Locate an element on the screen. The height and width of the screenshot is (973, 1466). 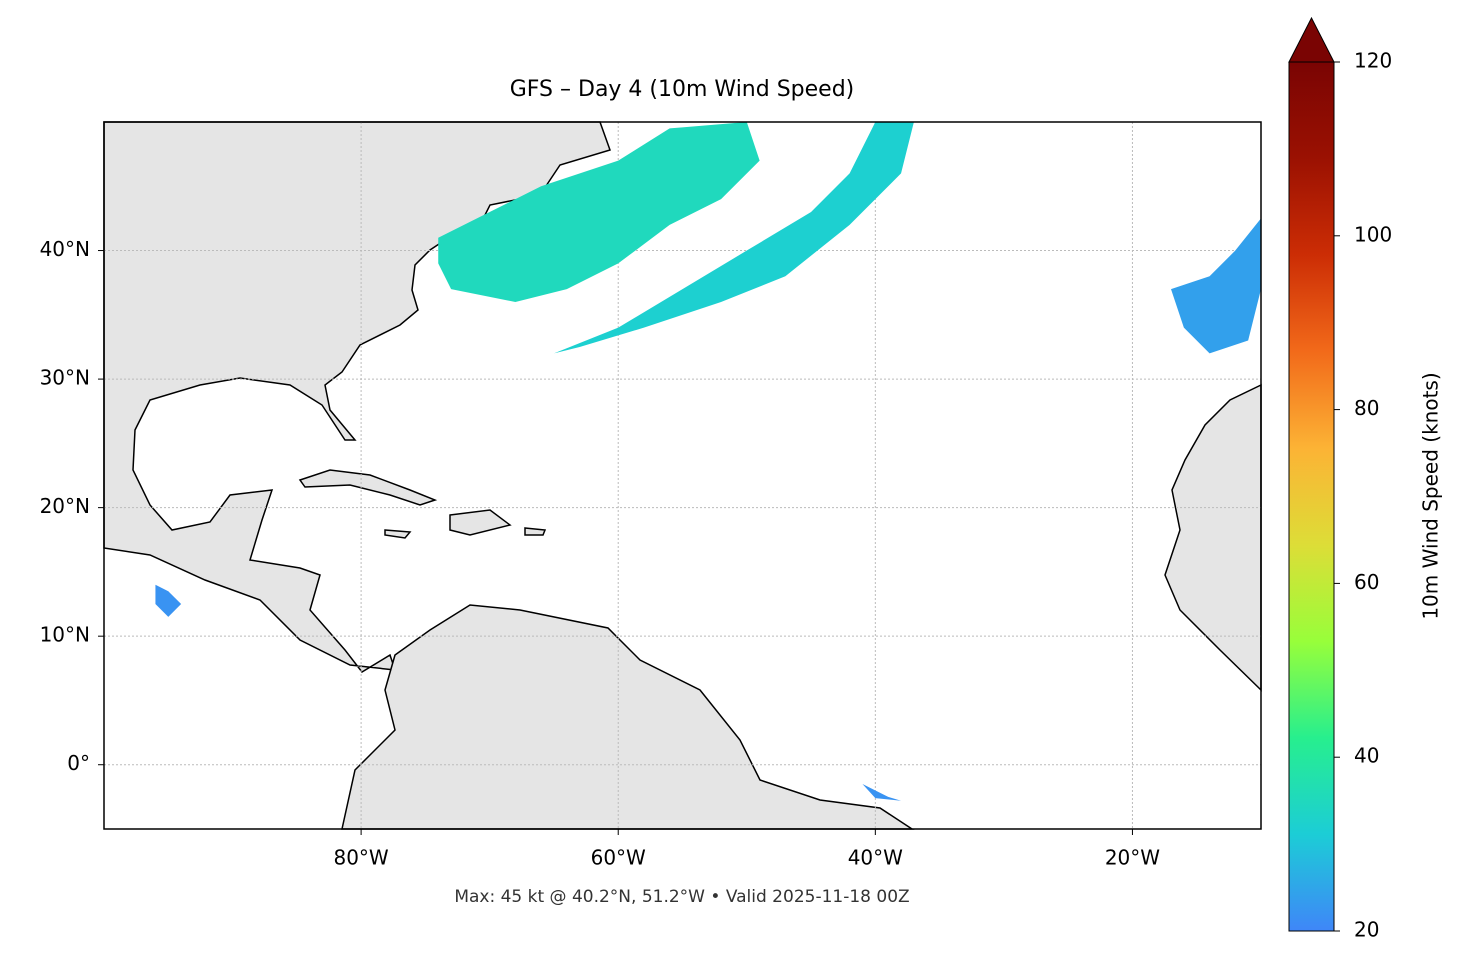
colorbar-label: 10m Wind Speed (knots) is located at coordinates (1431, 495).